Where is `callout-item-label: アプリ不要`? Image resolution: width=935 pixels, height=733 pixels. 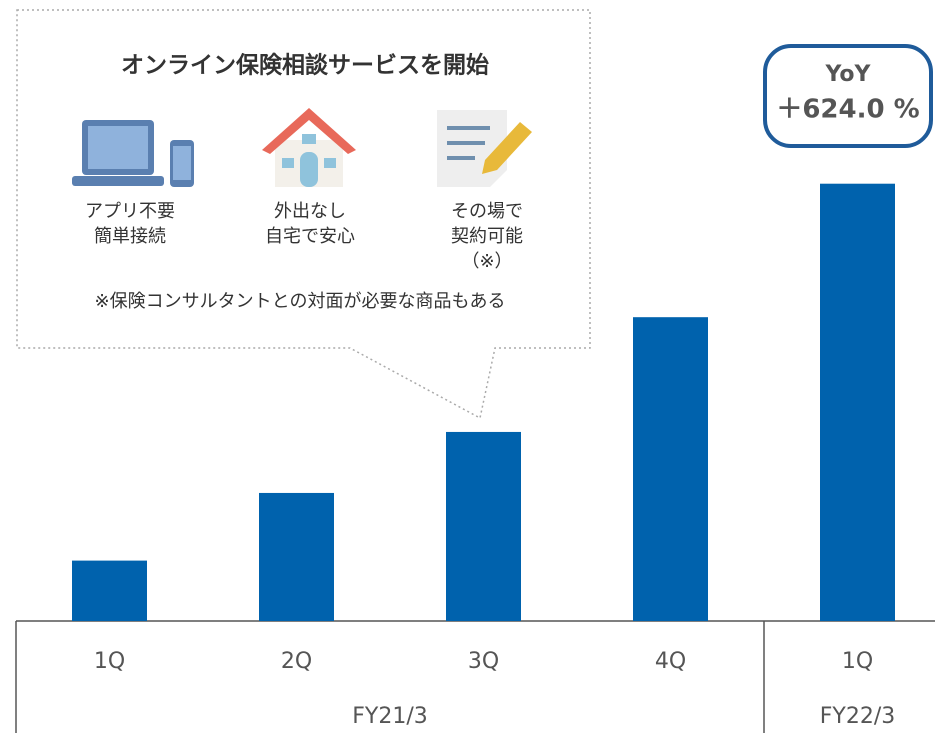
callout-item-label: アプリ不要 is located at coordinates (130, 211).